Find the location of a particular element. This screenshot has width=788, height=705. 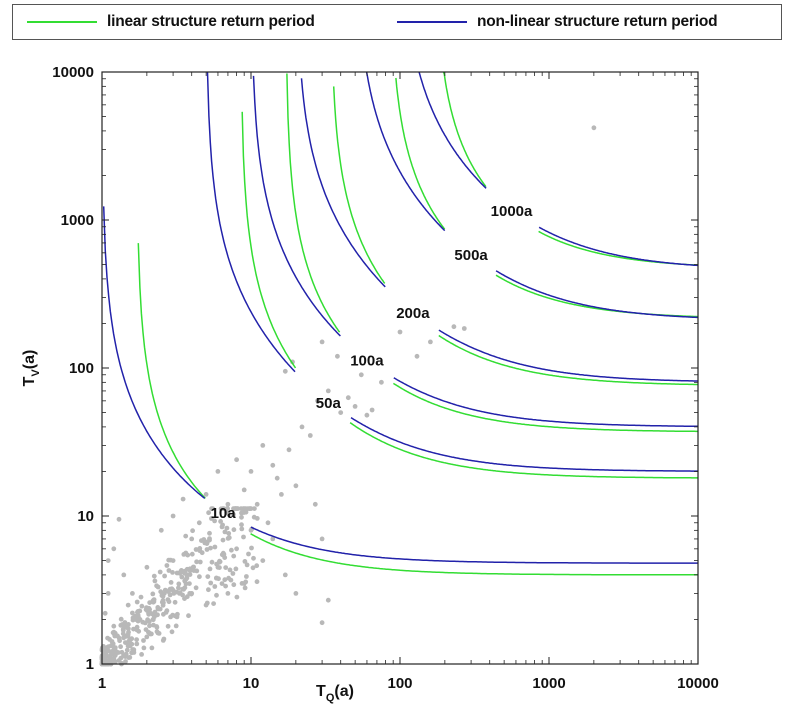

y-axis-title: TV(a) is located at coordinates (31, 368).